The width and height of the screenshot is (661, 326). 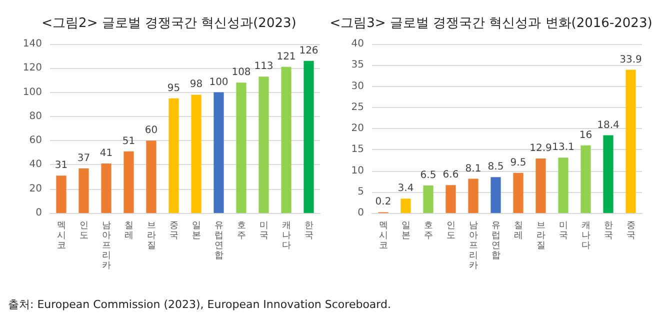 I want to click on y-tick-label: 10, so click(x=357, y=170).